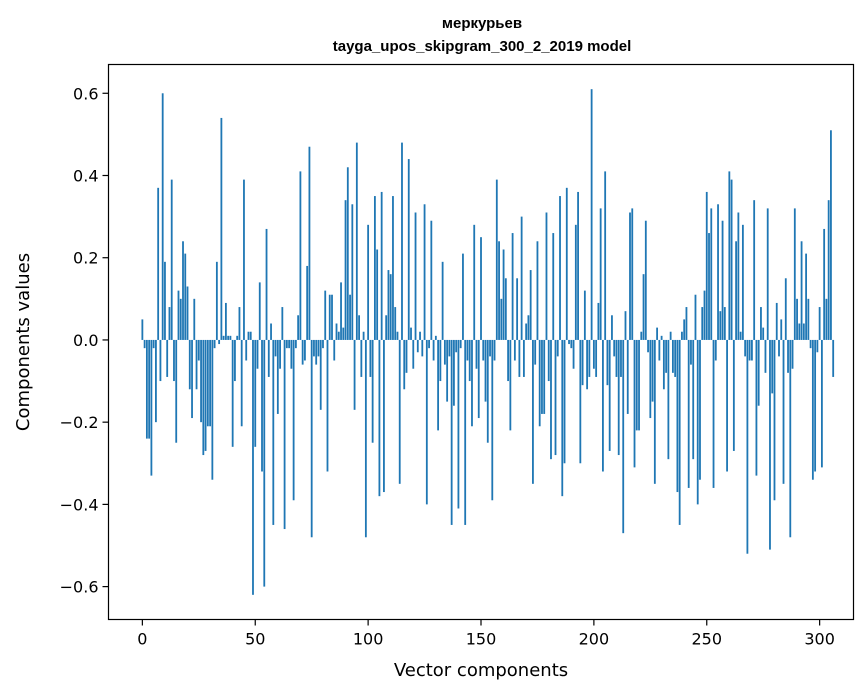 The height and width of the screenshot is (696, 867). What do you see at coordinates (85, 258) in the screenshot?
I see `y-tick-label: 0.2` at bounding box center [85, 258].